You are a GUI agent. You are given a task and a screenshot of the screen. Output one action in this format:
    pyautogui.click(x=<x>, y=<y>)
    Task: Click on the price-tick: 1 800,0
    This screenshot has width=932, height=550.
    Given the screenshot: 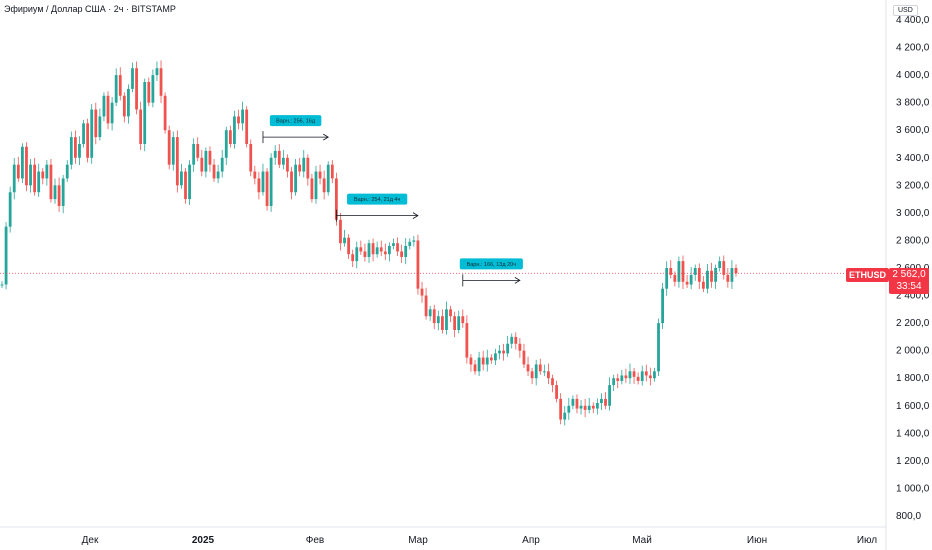 What is the action you would take?
    pyautogui.click(x=913, y=378)
    